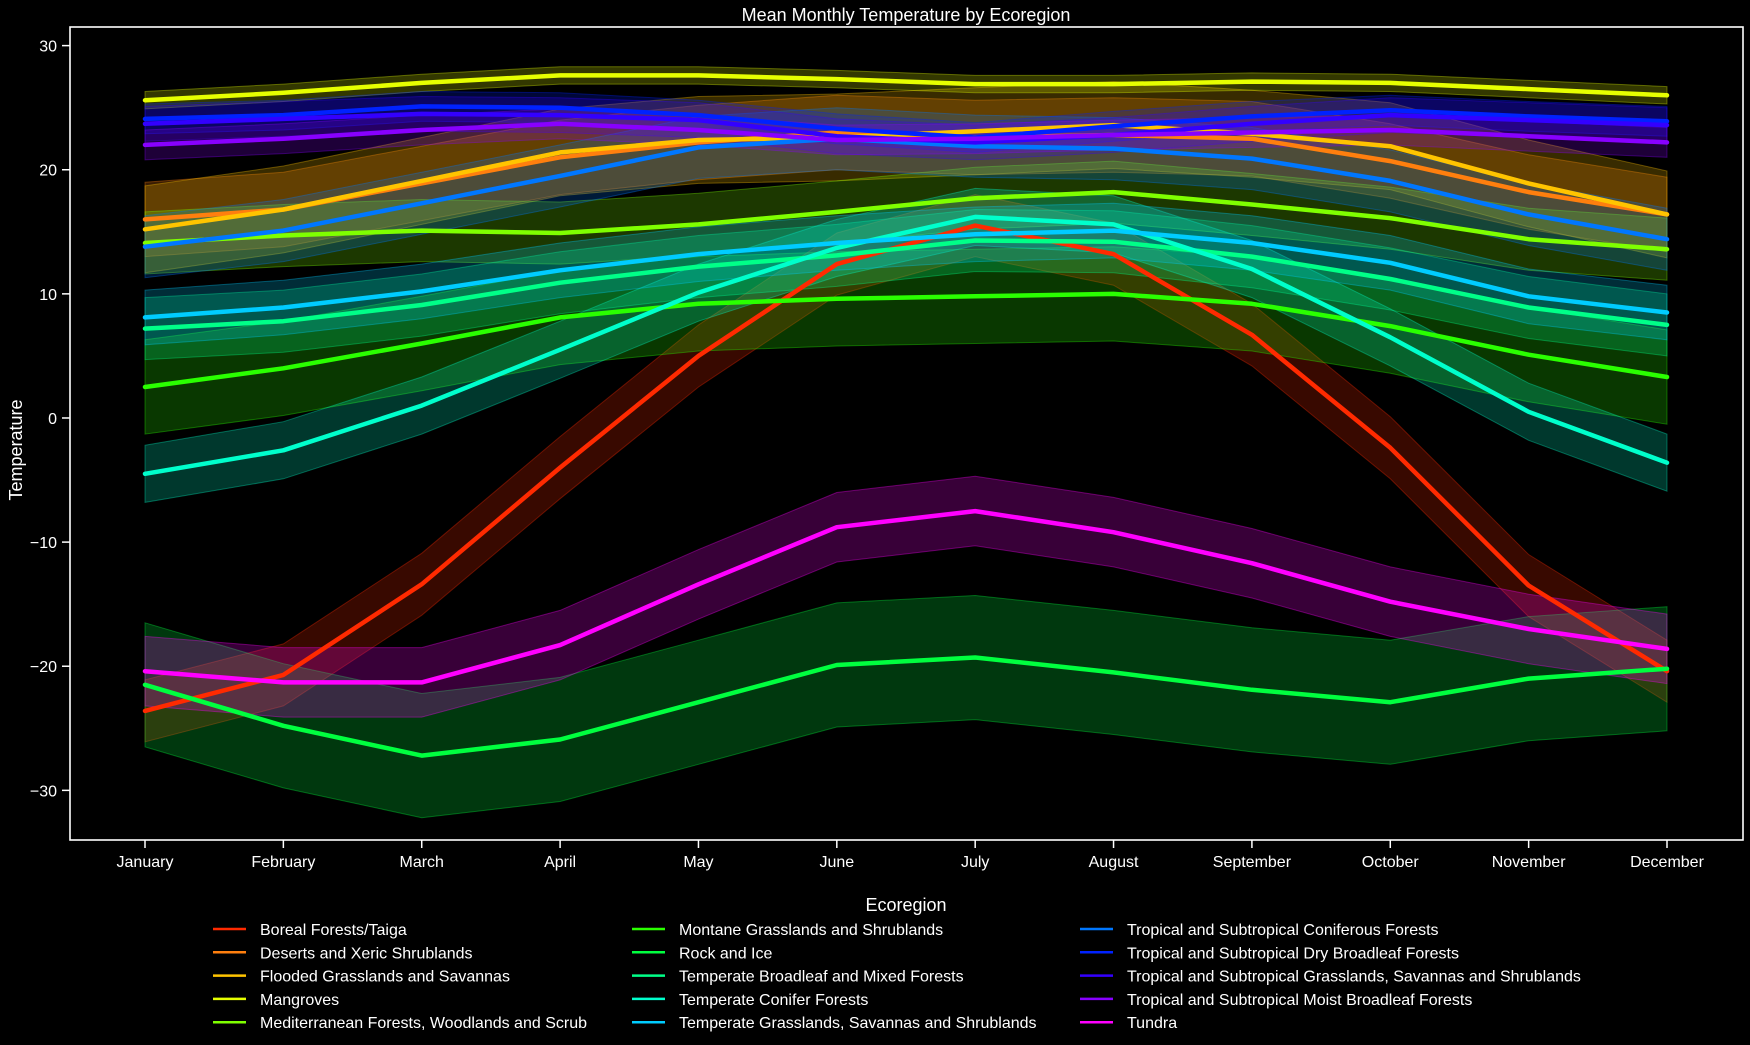 Image resolution: width=1750 pixels, height=1045 pixels. What do you see at coordinates (422, 862) in the screenshot?
I see `x-tick-label: March` at bounding box center [422, 862].